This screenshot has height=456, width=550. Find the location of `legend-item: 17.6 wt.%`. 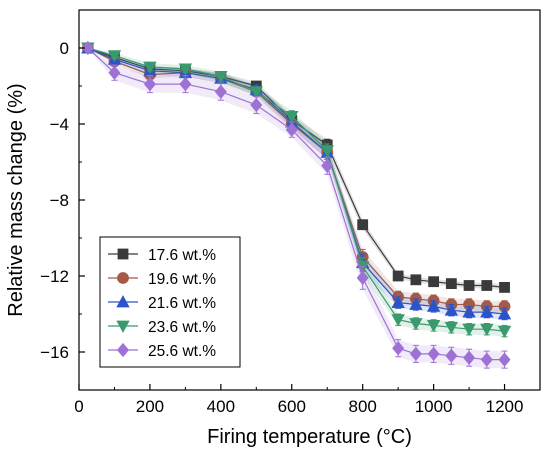

legend-item: 17.6 wt.% is located at coordinates (162, 255).